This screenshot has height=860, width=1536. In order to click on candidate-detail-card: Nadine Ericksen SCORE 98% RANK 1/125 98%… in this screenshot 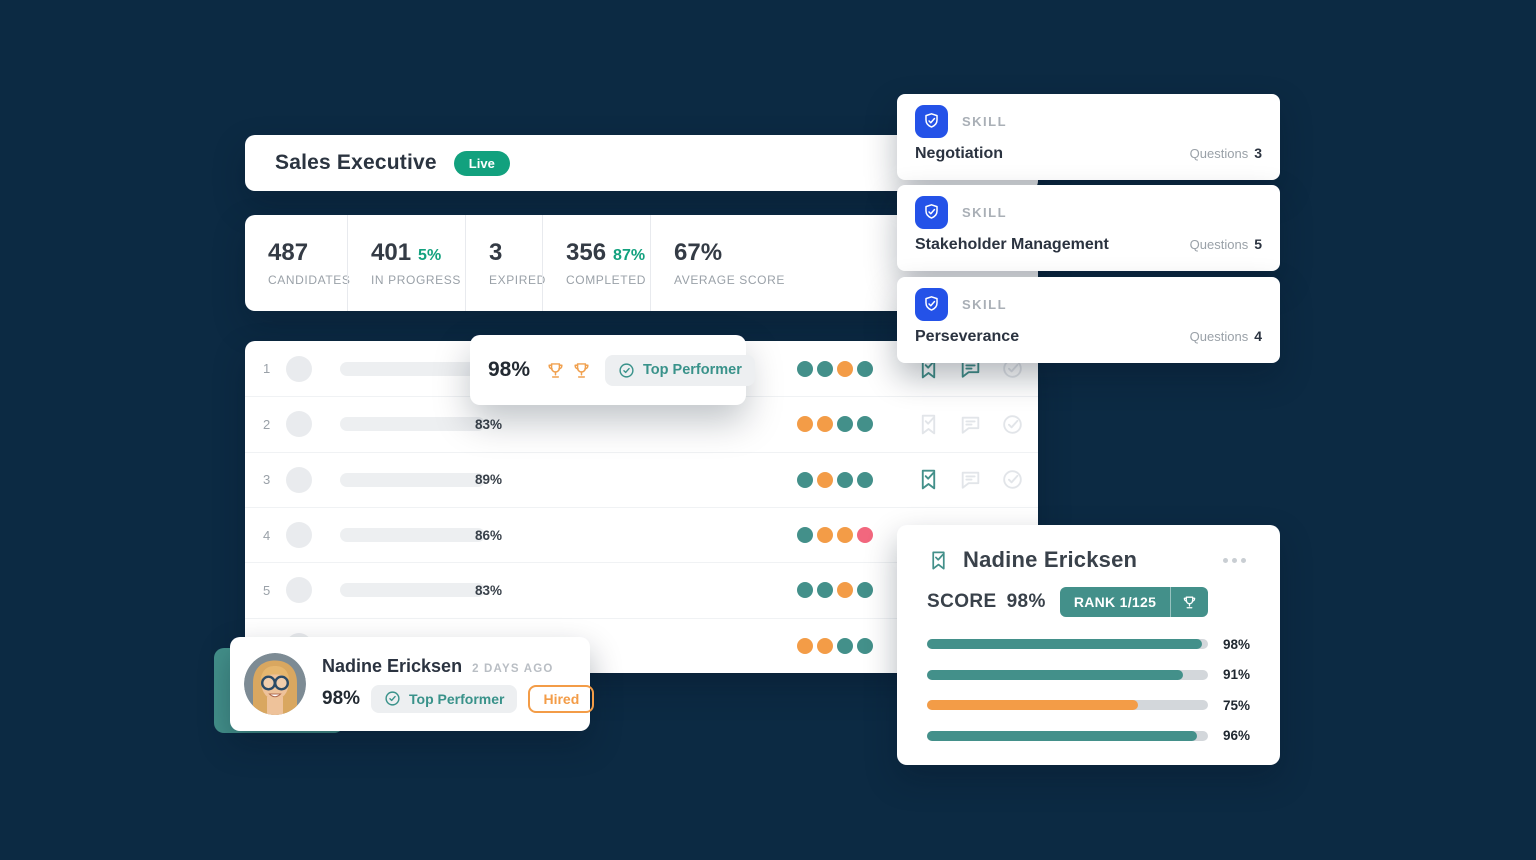, I will do `click(1088, 645)`.